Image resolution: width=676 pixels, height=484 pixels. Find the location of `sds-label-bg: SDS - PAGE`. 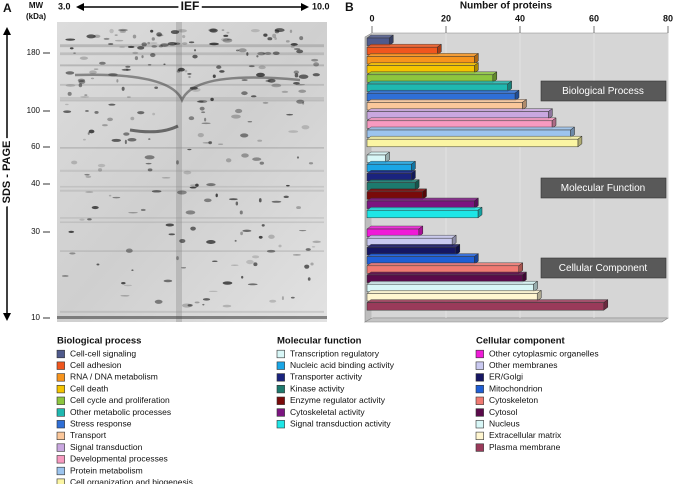

sds-label-bg: SDS - PAGE is located at coordinates (7, 172).